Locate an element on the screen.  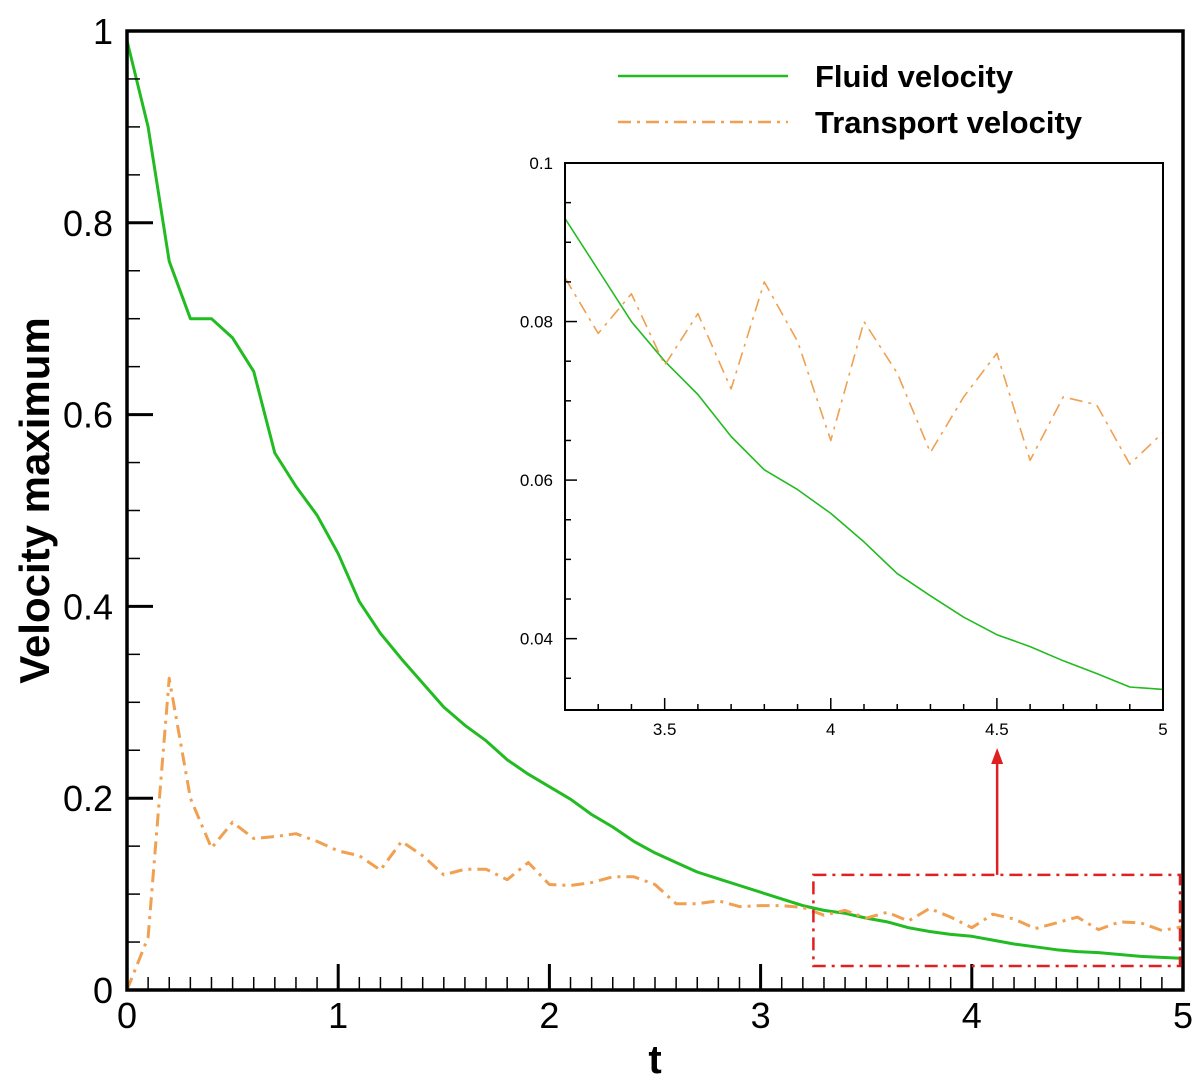
y-axis-title: Velocity maximum is located at coordinates (34, 500).